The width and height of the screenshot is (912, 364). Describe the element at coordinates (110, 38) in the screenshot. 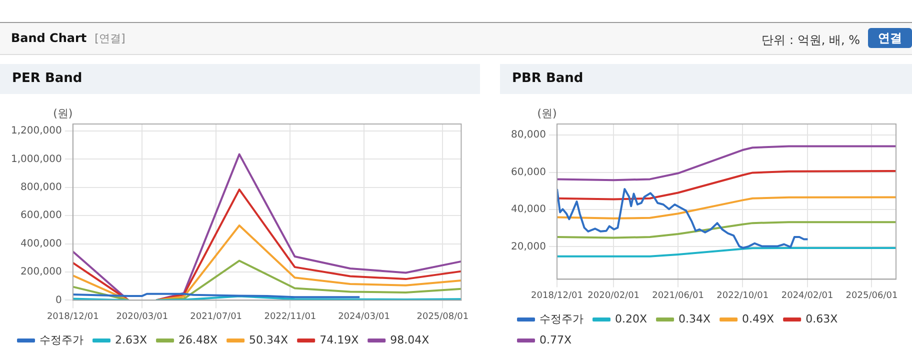

I see `text: [연결]` at that location.